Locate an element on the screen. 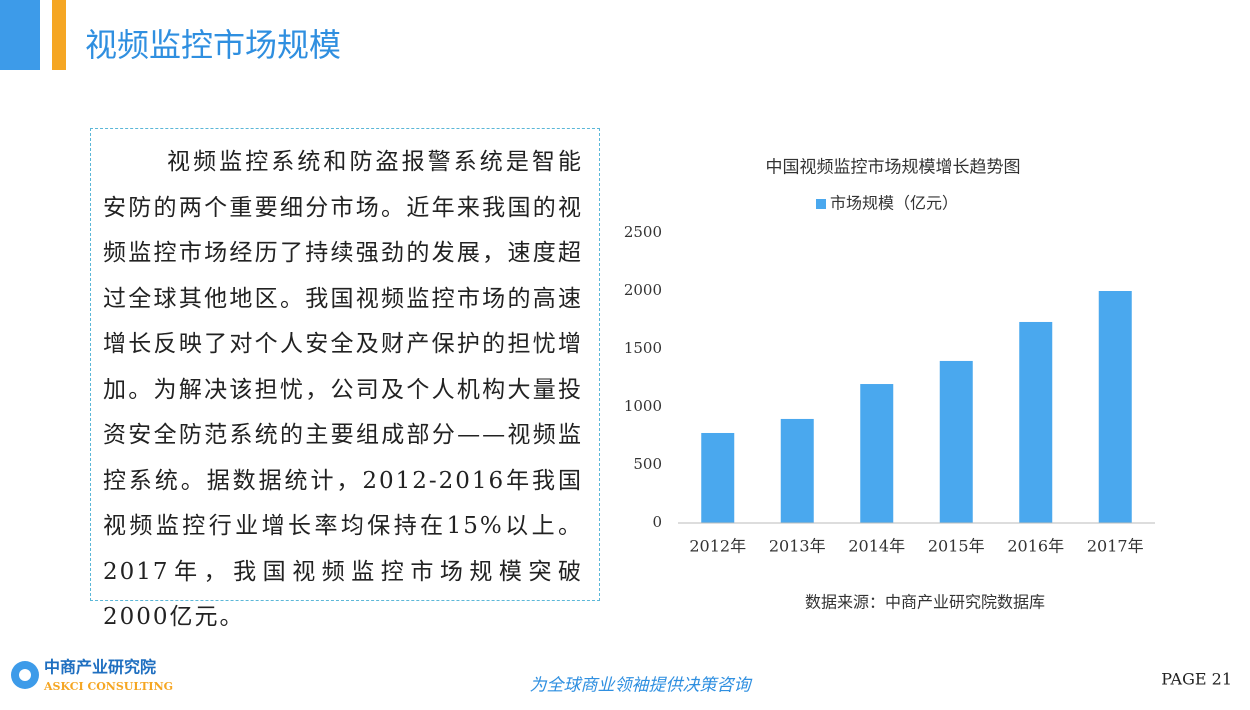  logo-cn: 中商产业研究院 is located at coordinates (100, 667).